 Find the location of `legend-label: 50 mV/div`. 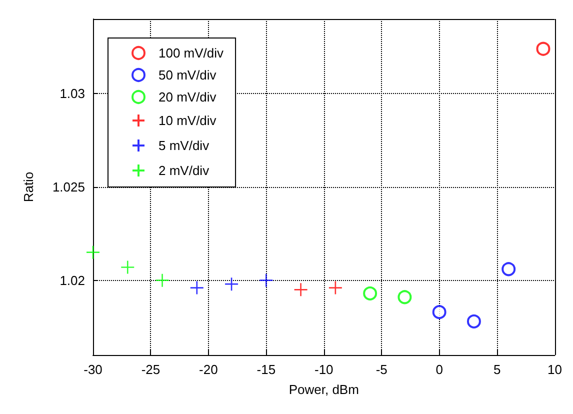

legend-label: 50 mV/div is located at coordinates (187, 75).